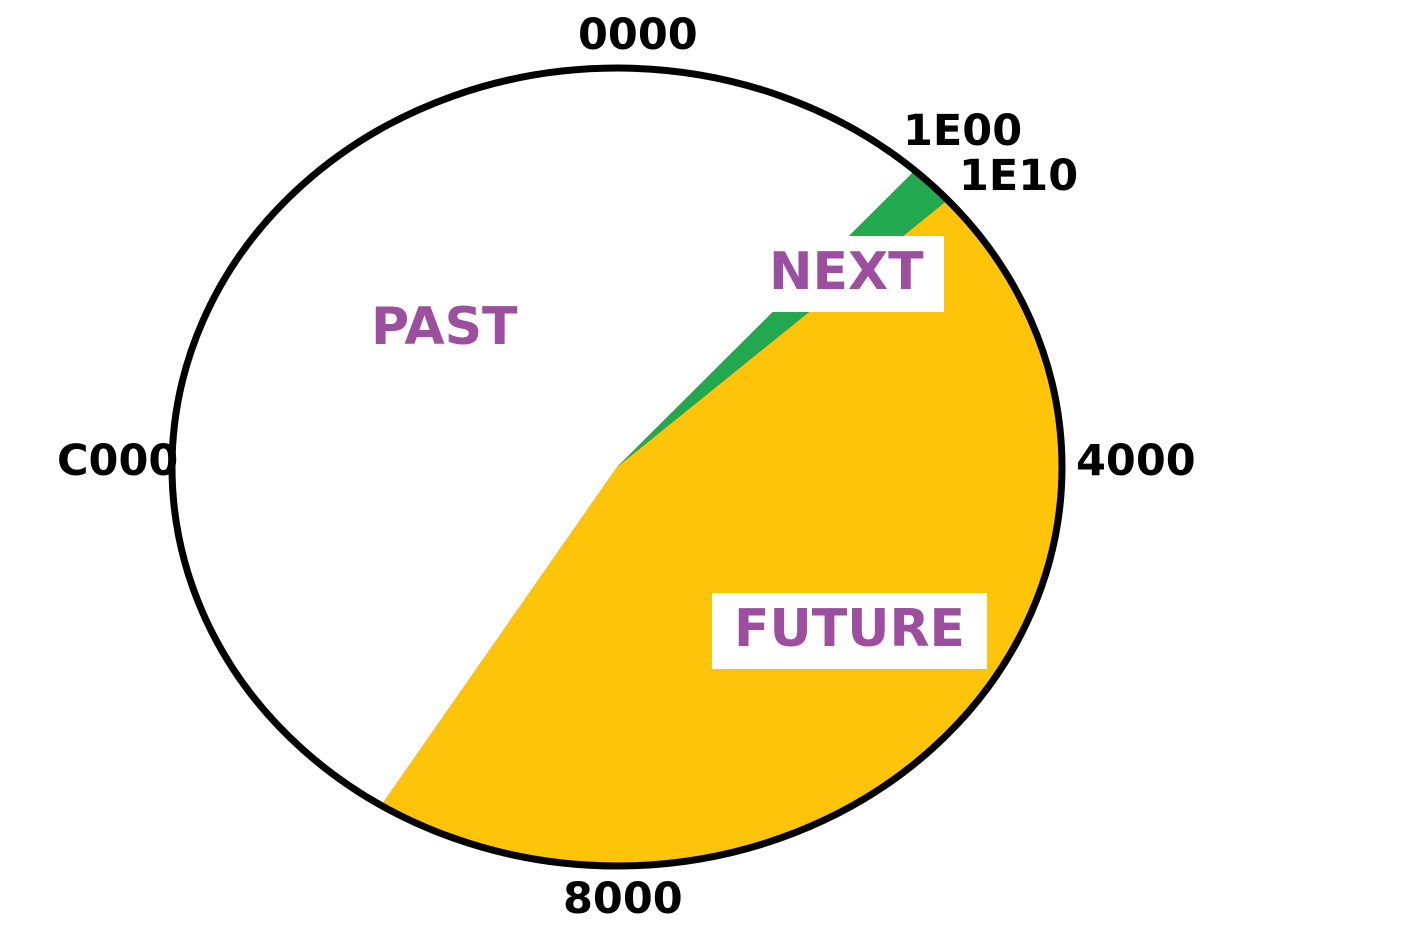  Describe the element at coordinates (118, 461) in the screenshot. I see `tick-label-c000: C000` at that location.